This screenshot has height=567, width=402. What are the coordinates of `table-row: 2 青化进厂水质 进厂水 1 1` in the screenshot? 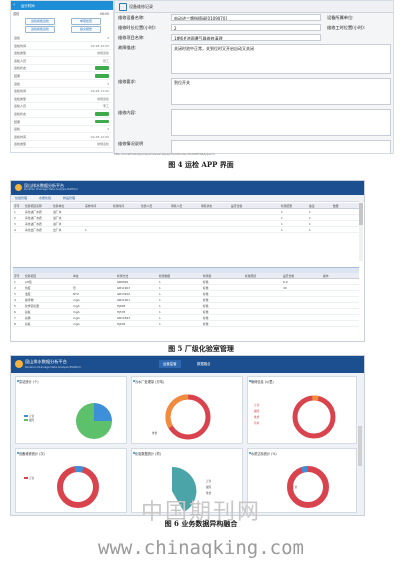 It's located at (186, 218).